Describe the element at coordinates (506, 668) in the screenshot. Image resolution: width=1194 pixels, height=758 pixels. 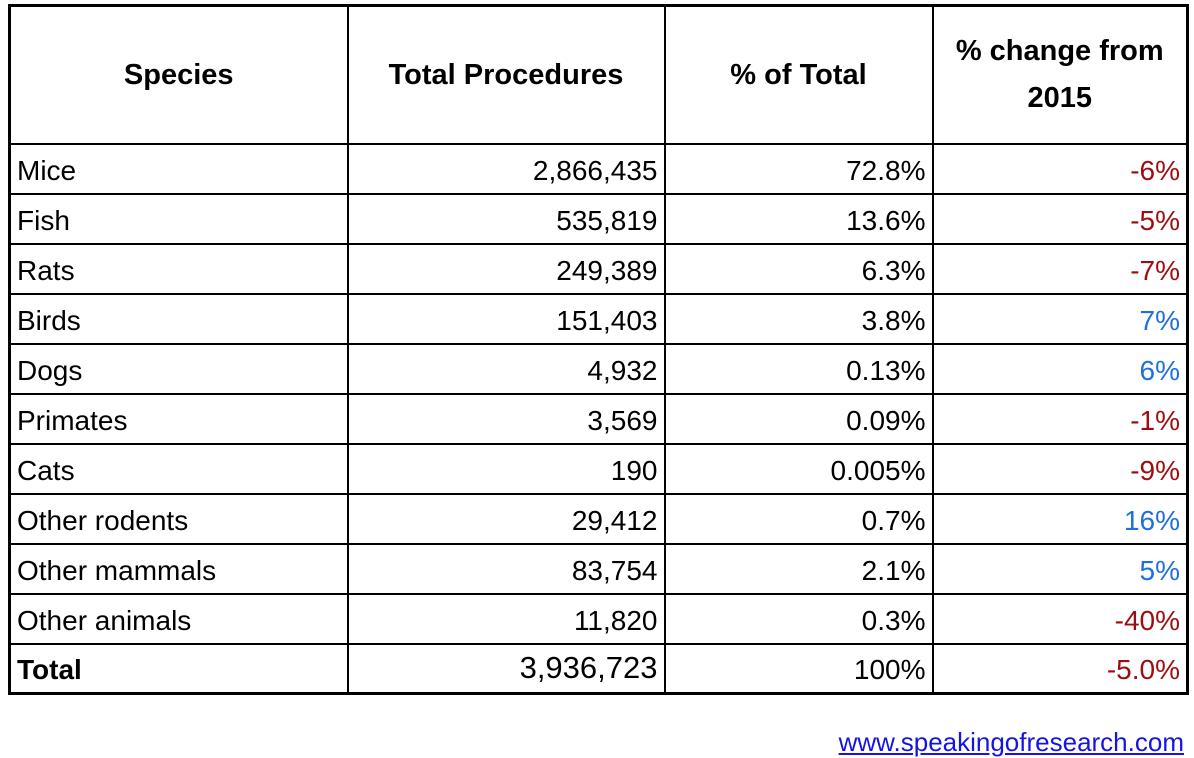
I see `total-procedures-total-cell: 3,936,723` at that location.